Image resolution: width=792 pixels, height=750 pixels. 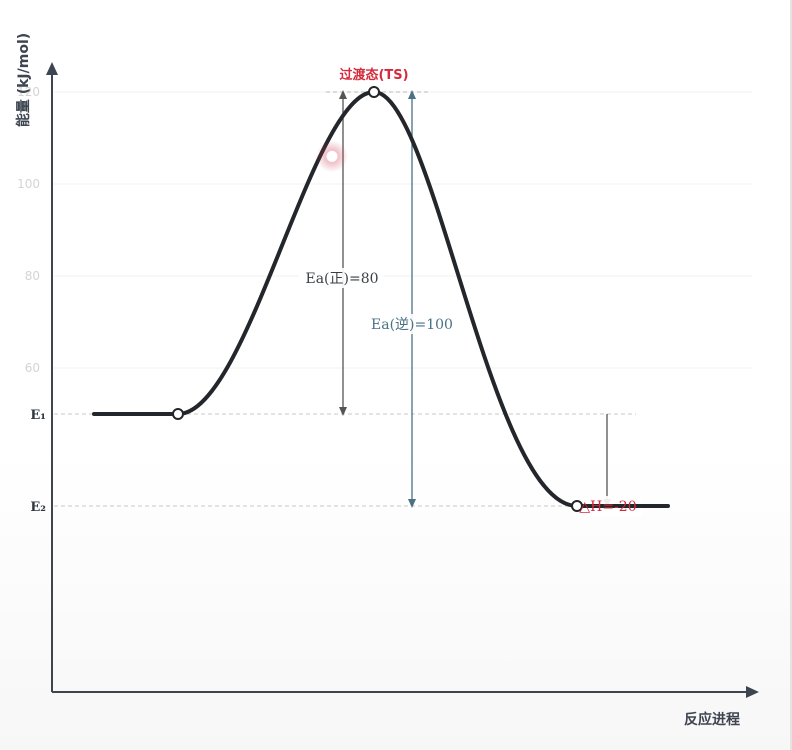 What do you see at coordinates (373, 75) in the screenshot?
I see `ts-label: 过渡态(TS)` at bounding box center [373, 75].